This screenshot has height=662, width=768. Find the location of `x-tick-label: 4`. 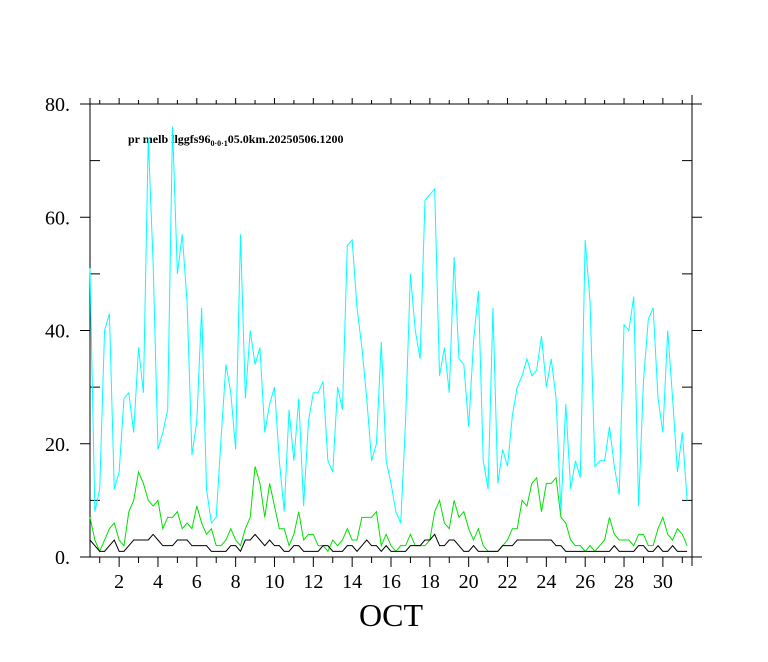

x-tick-label: 4 is located at coordinates (158, 582).